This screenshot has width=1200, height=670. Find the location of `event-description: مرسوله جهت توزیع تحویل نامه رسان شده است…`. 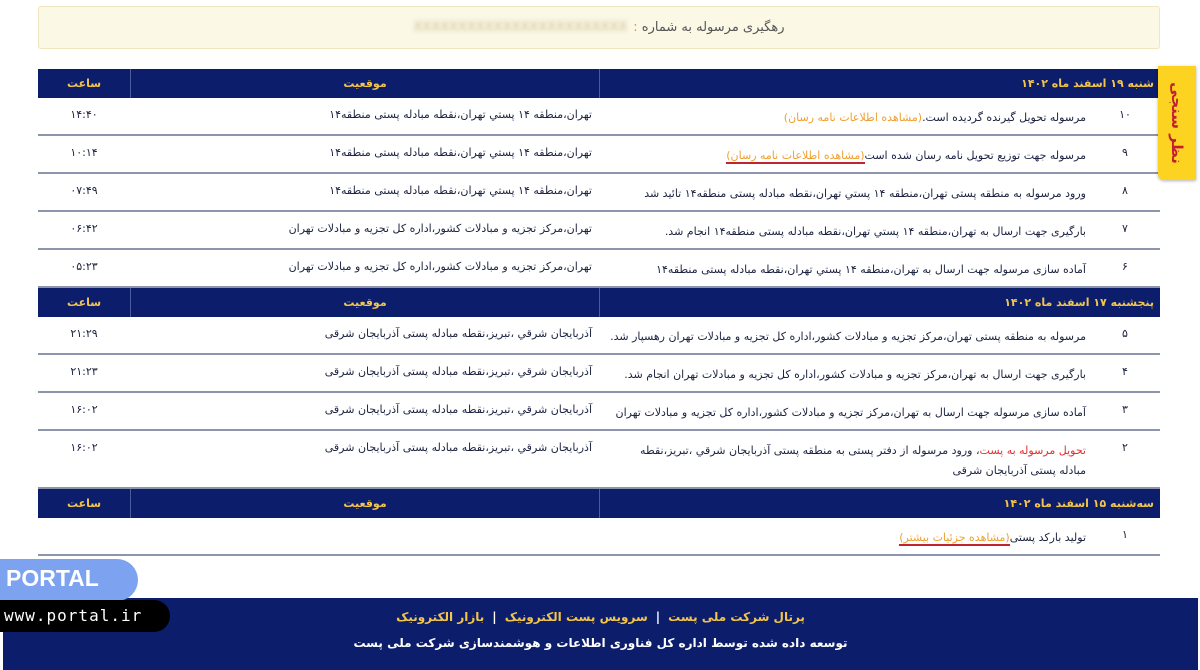

event-description: مرسوله جهت توزیع تحویل نامه رسان شده است… is located at coordinates (845, 154).